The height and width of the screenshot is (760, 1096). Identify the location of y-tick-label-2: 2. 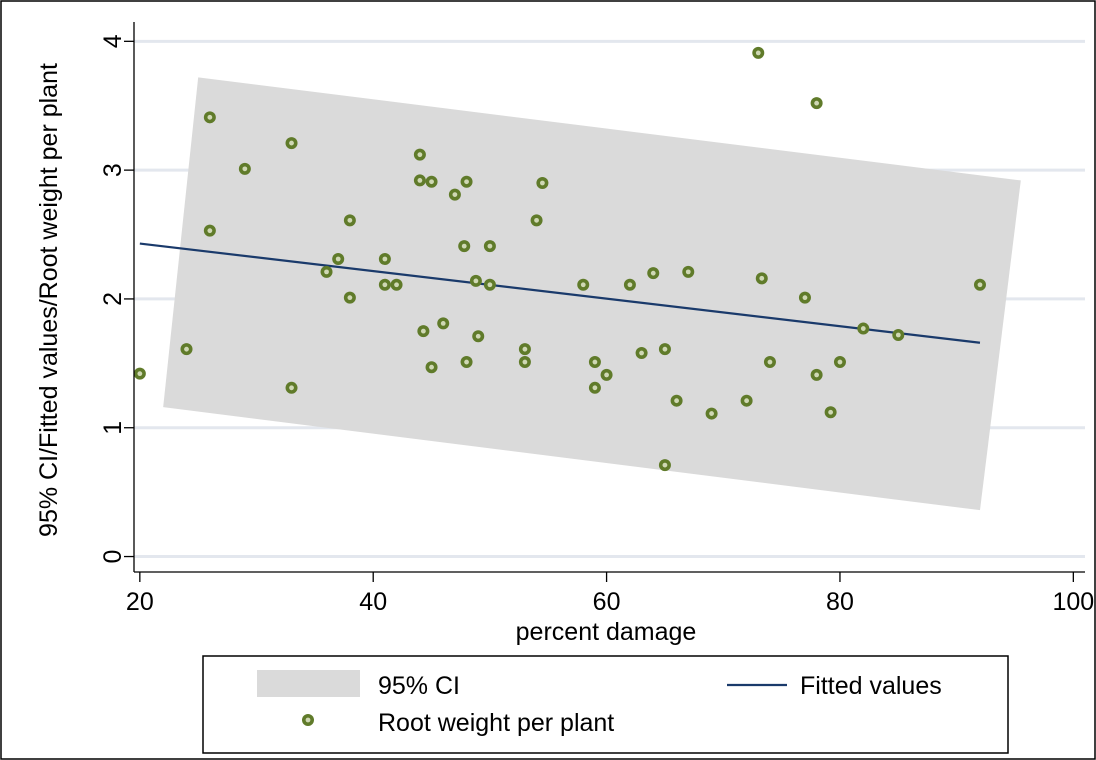
(113, 299).